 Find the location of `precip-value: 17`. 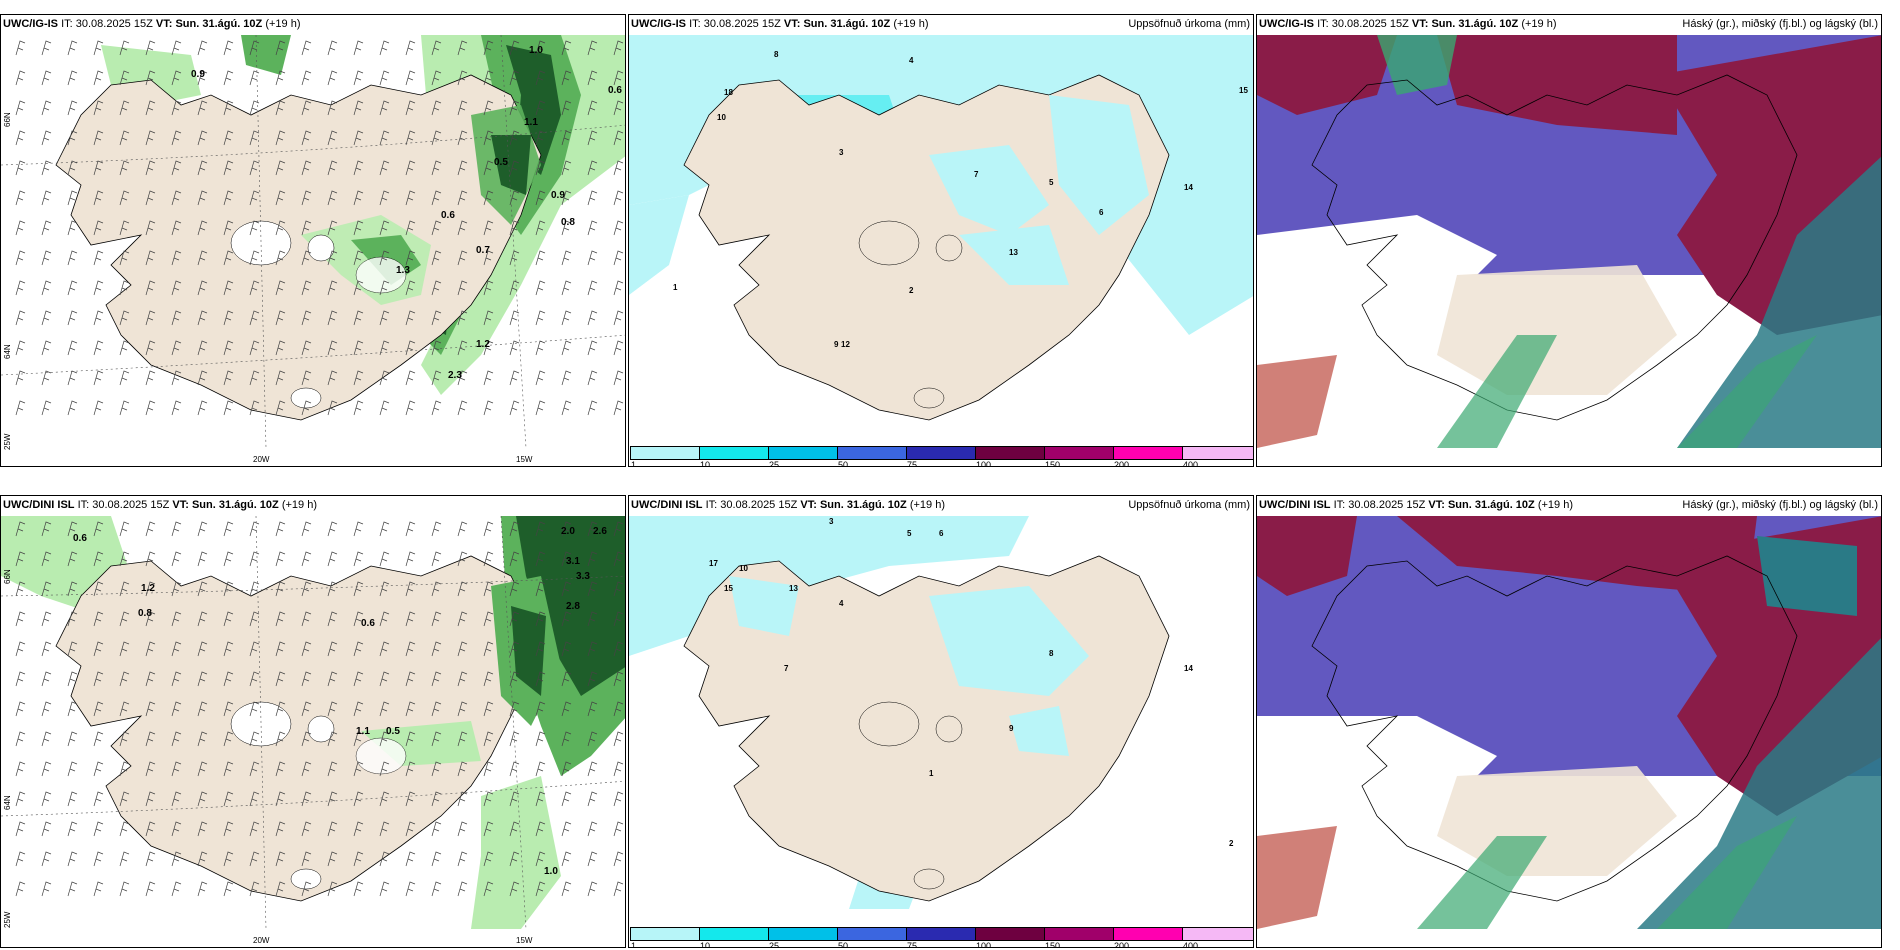

precip-value: 17 is located at coordinates (713, 563).